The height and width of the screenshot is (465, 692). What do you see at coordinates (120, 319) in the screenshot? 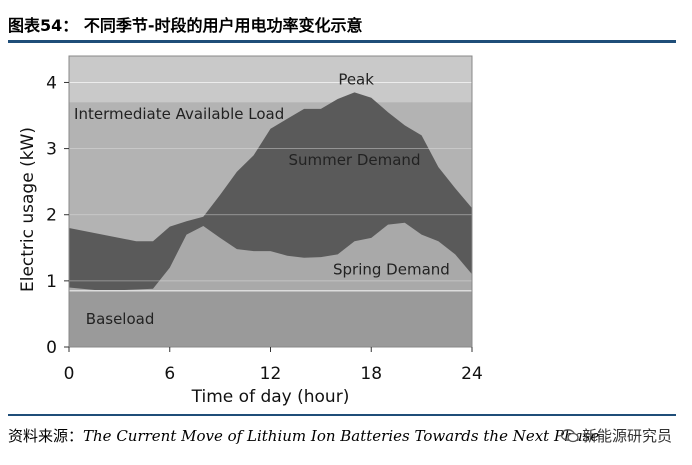
I see `baseload-label: Baseload` at bounding box center [120, 319].